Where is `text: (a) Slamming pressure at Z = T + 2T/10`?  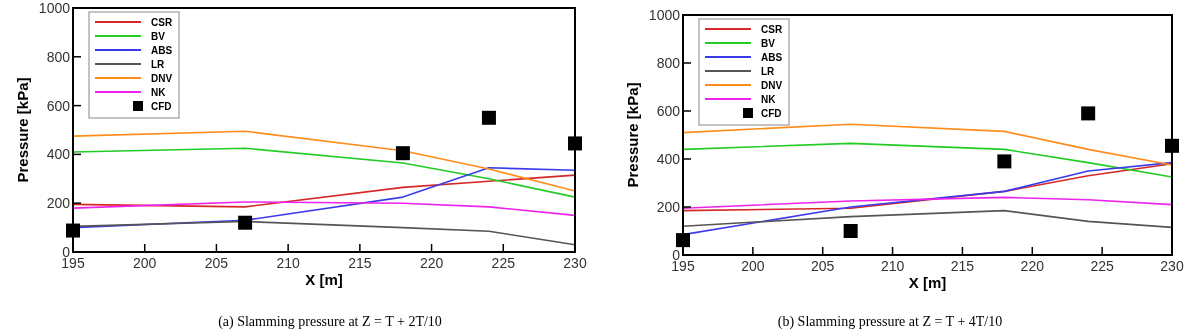 text: (a) Slamming pressure at Z = T + 2T/10 is located at coordinates (330, 322).